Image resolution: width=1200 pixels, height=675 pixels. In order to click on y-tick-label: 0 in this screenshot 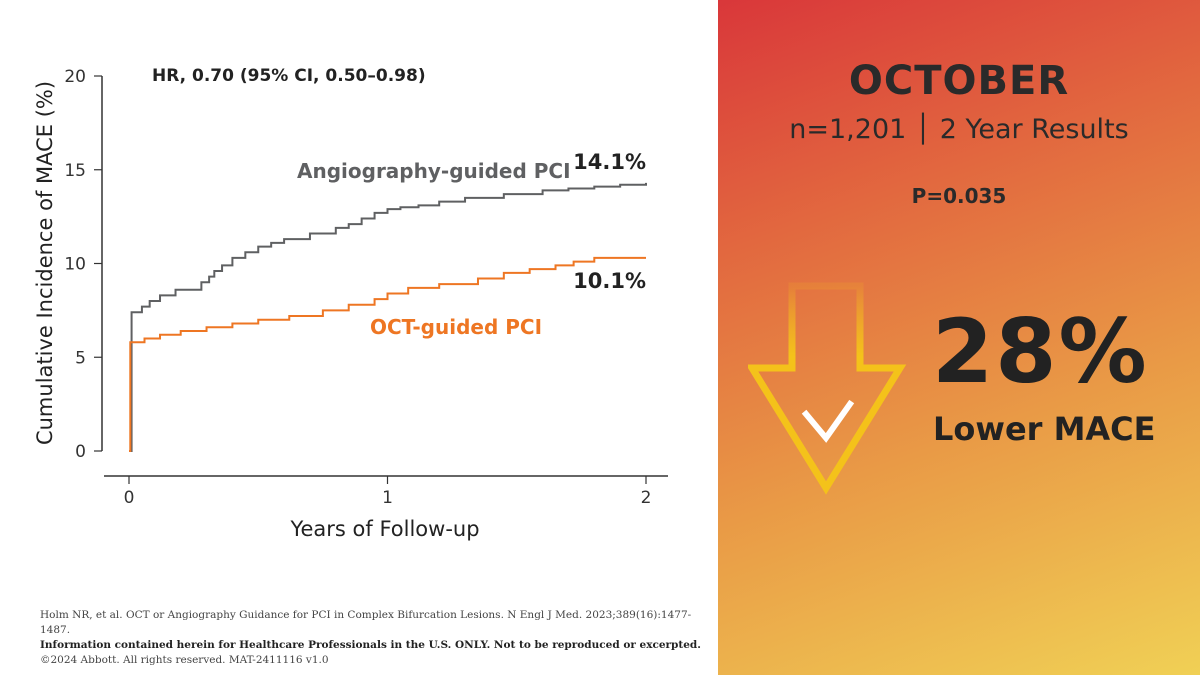, I will do `click(80, 452)`.